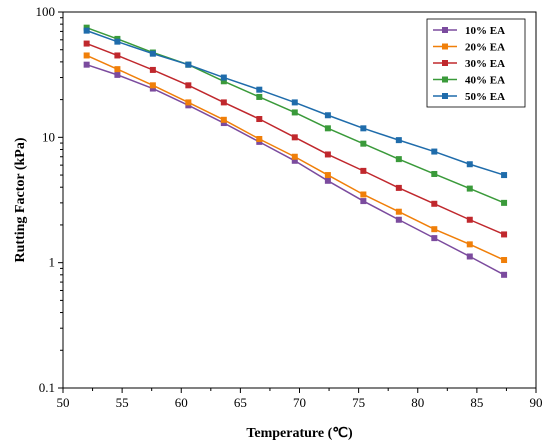 This screenshot has width=550, height=447. What do you see at coordinates (485, 64) in the screenshot?
I see `legend-label: 30% EA` at bounding box center [485, 64].